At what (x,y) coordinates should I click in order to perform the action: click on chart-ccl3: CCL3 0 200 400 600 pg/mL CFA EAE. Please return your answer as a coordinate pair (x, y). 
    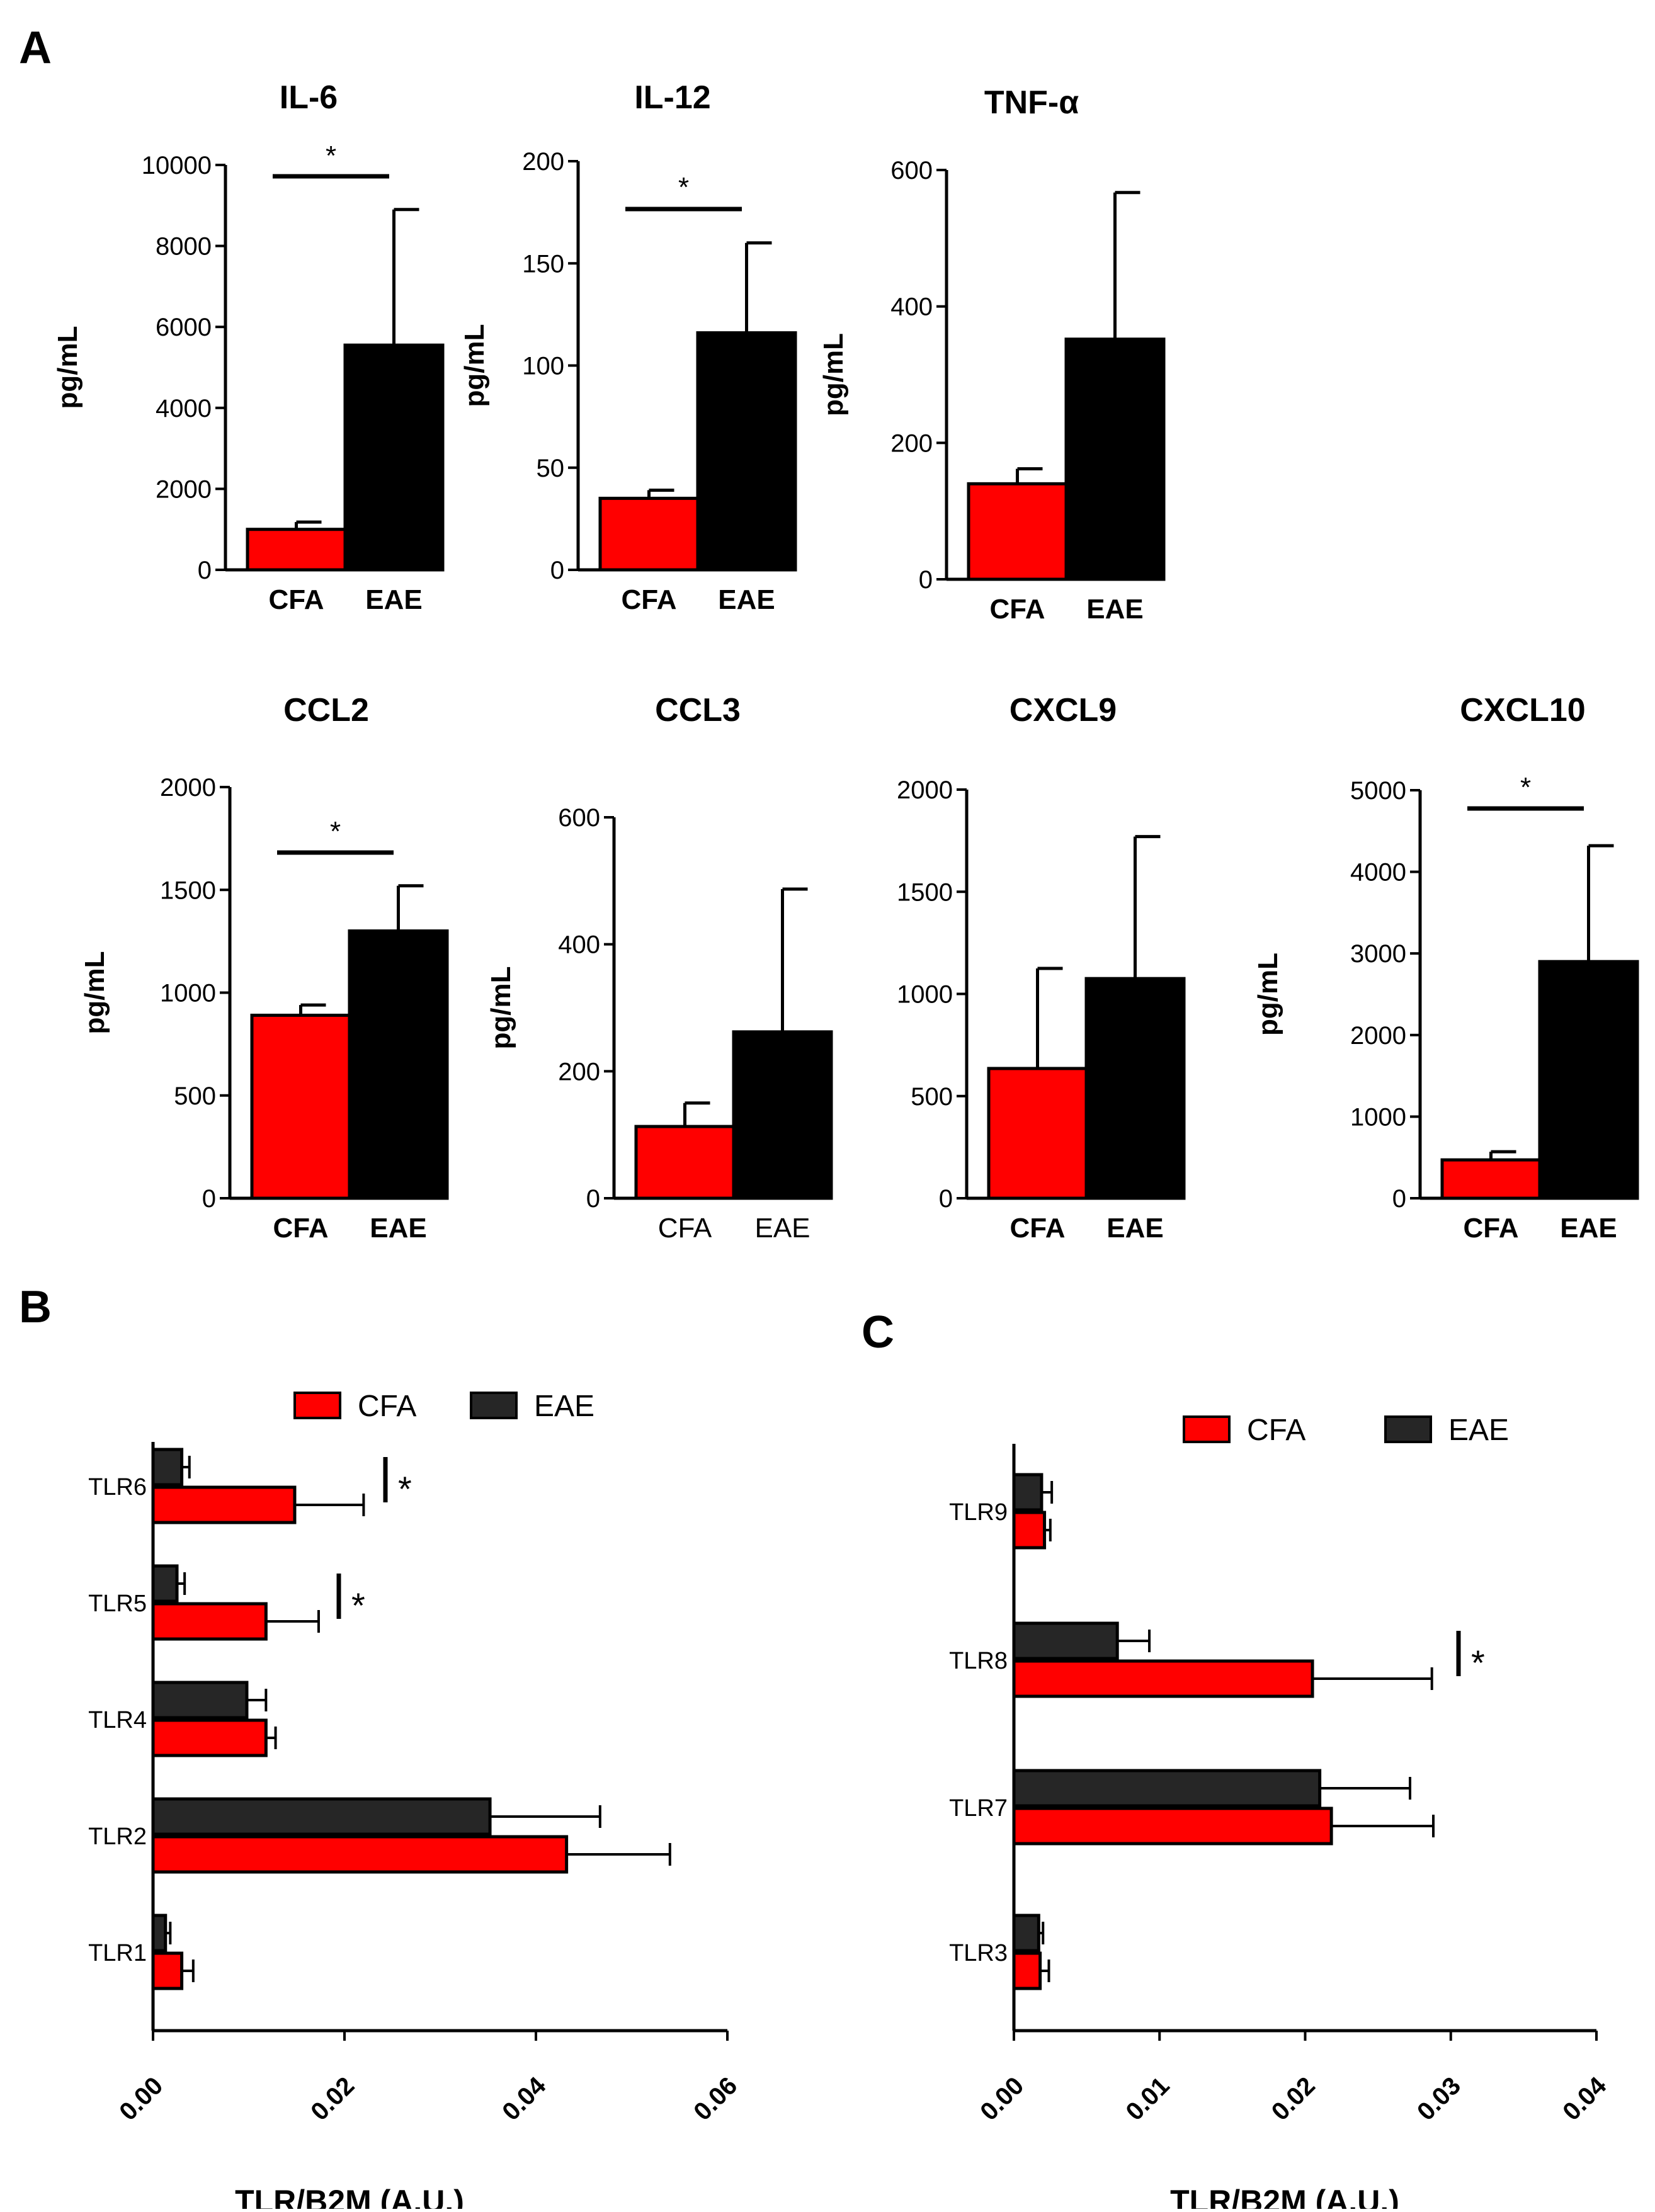
    Looking at the image, I should click on (659, 968).